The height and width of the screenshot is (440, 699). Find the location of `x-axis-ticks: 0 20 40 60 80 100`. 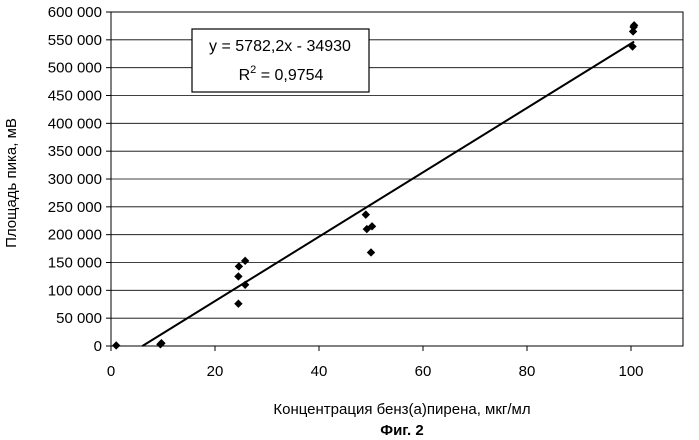

x-axis-ticks: 0 20 40 60 80 100 is located at coordinates (375, 363).